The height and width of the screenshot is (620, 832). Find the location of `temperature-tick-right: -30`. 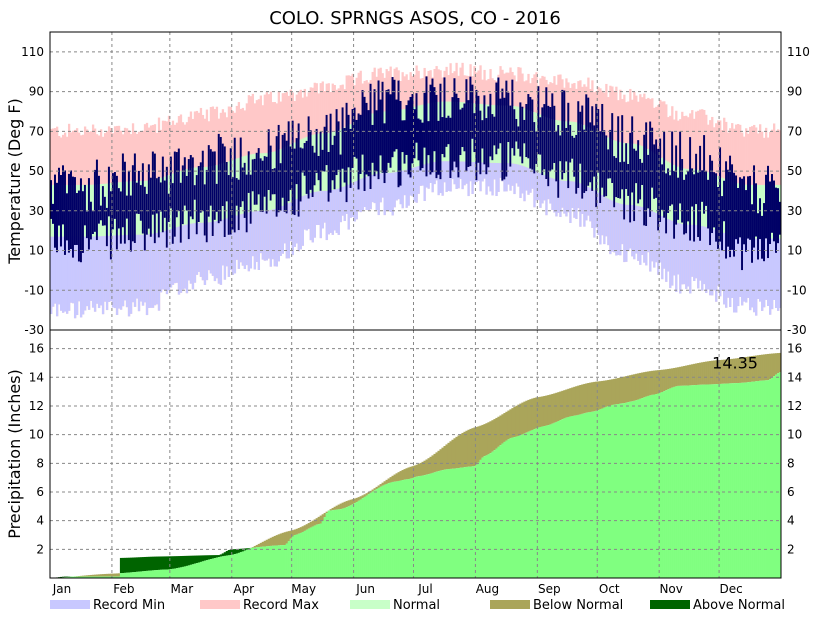

temperature-tick-right: -30 is located at coordinates (797, 330).